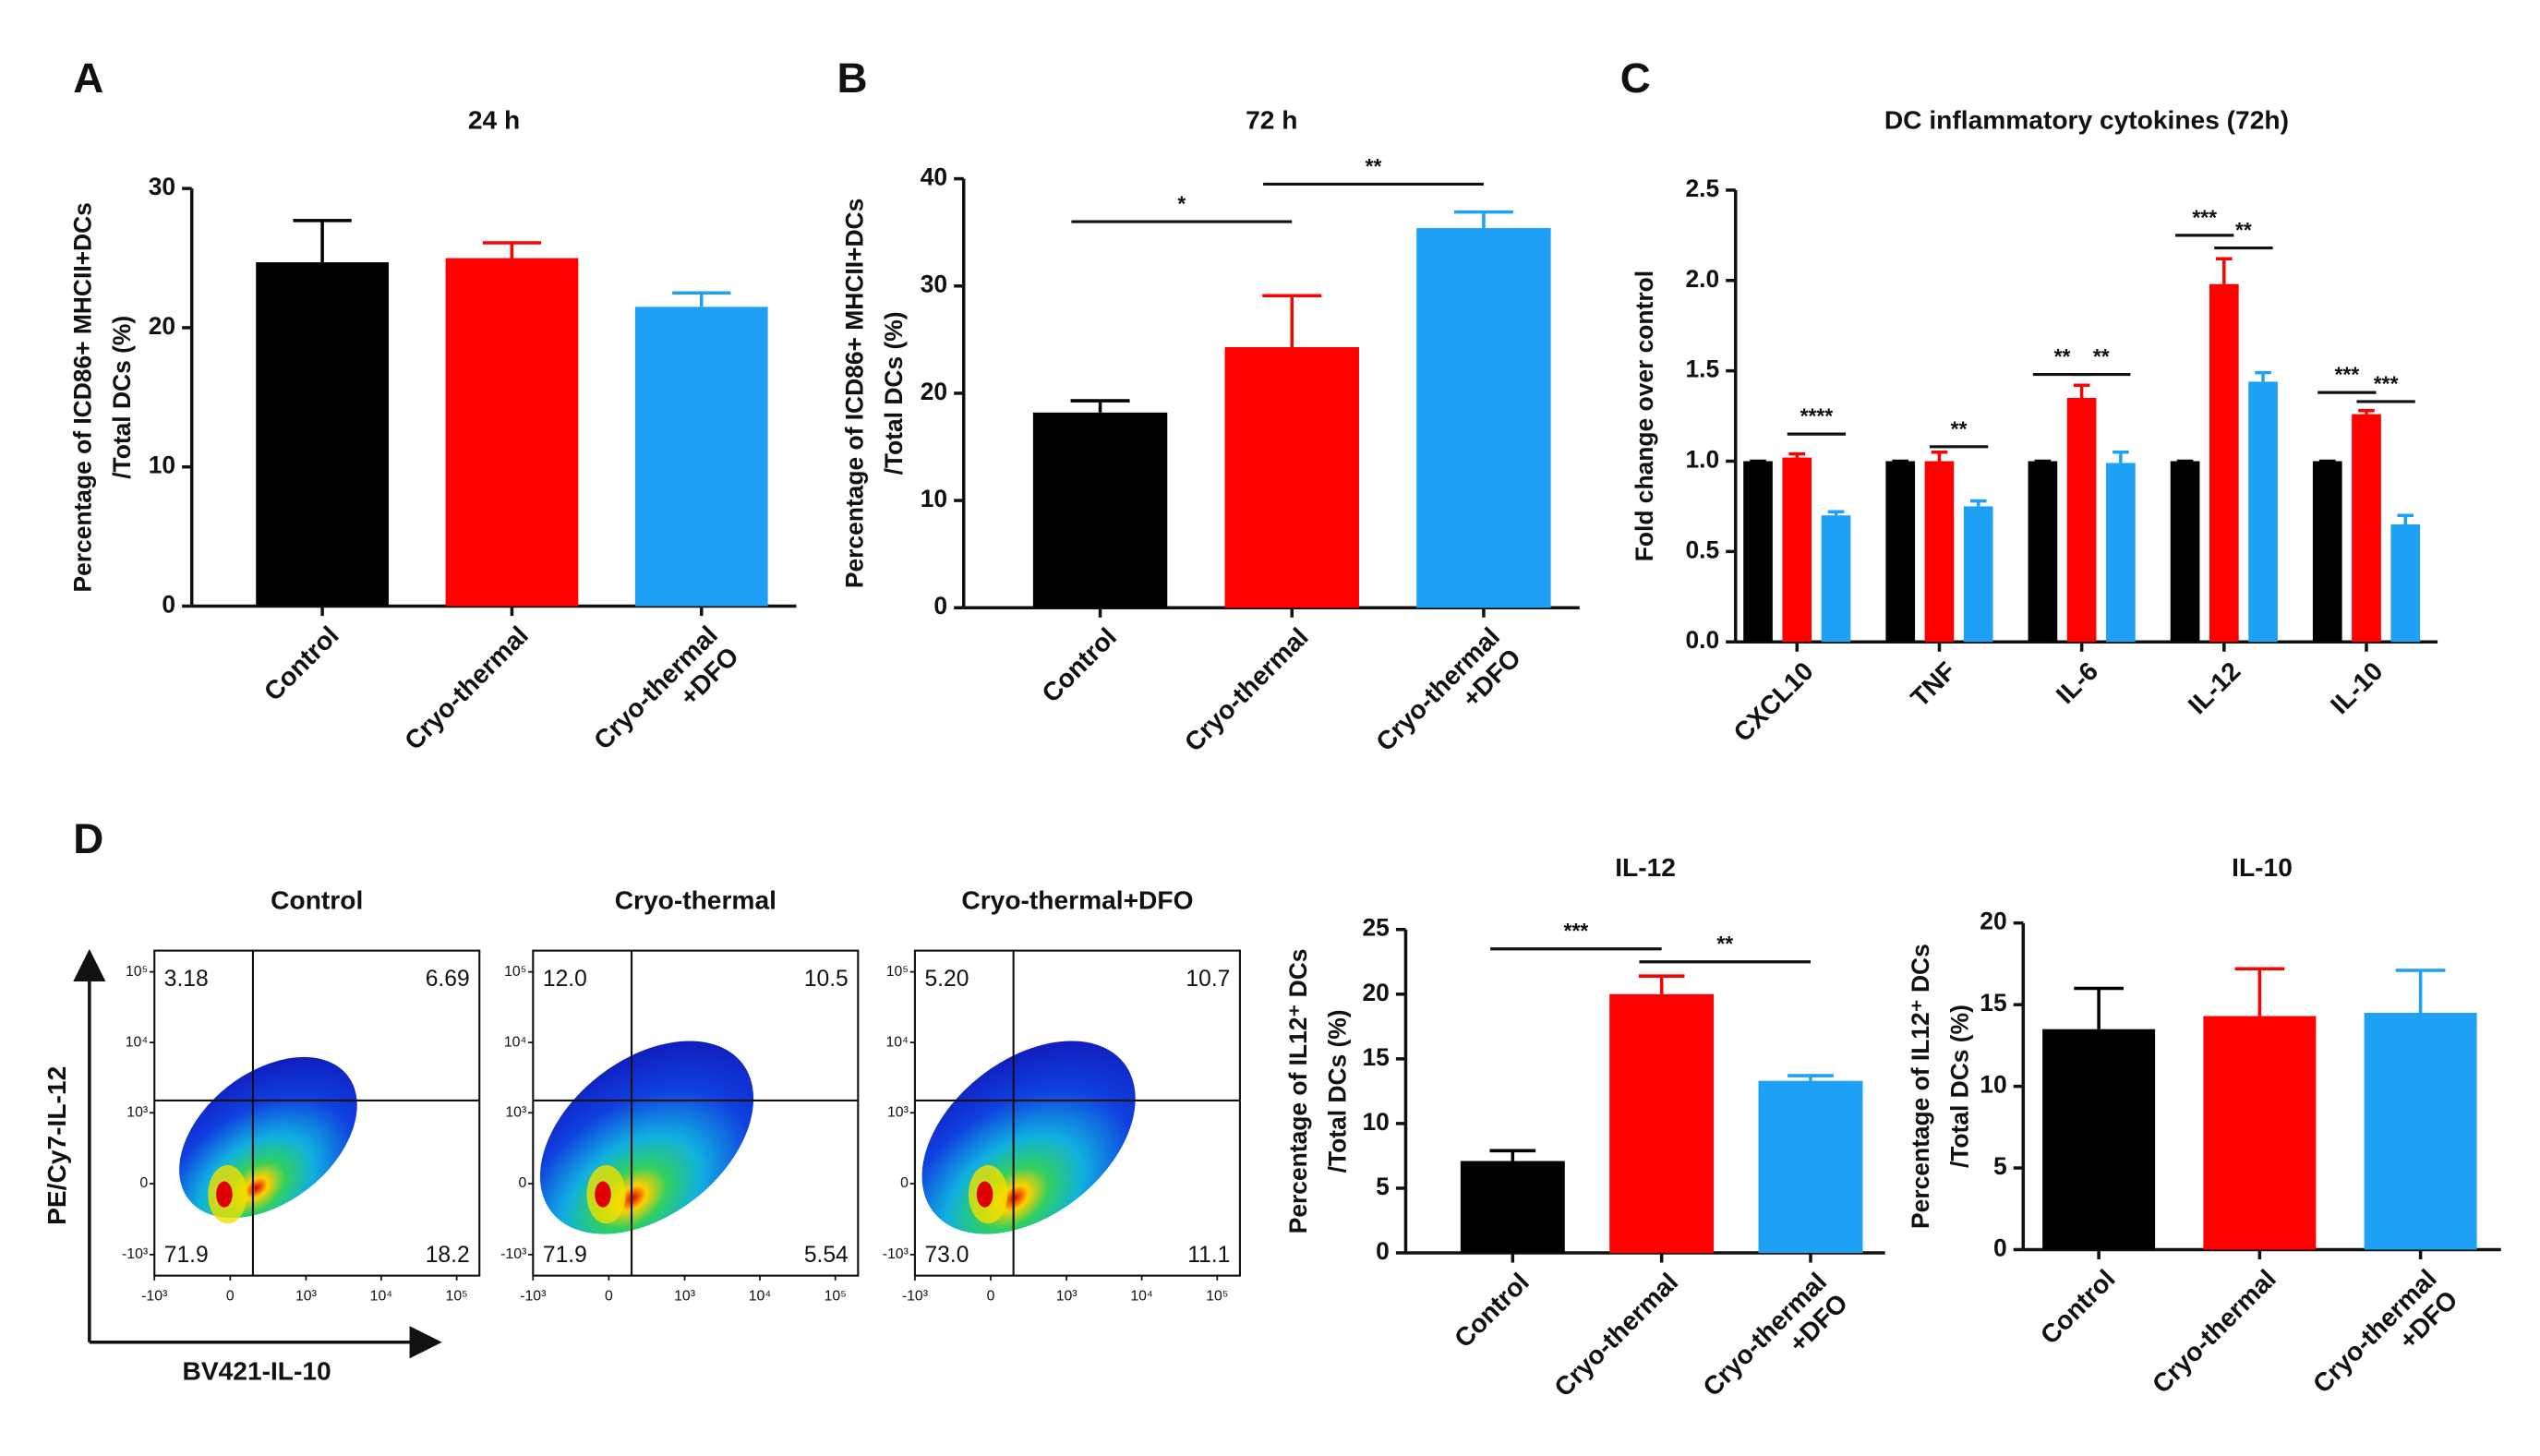 Image resolution: width=2540 pixels, height=1456 pixels. Describe the element at coordinates (1645, 867) in the screenshot. I see `chart-title: IL-12` at that location.